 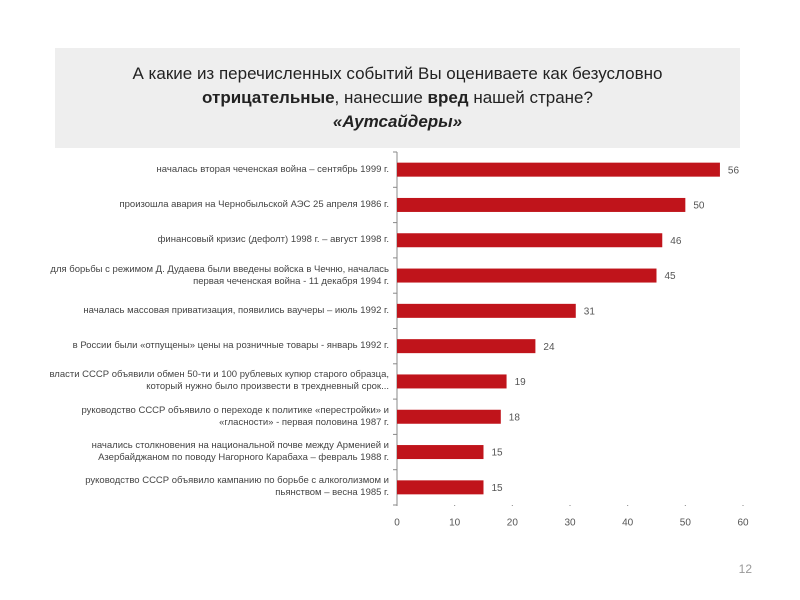 I want to click on page-number: 12, so click(x=745, y=569).